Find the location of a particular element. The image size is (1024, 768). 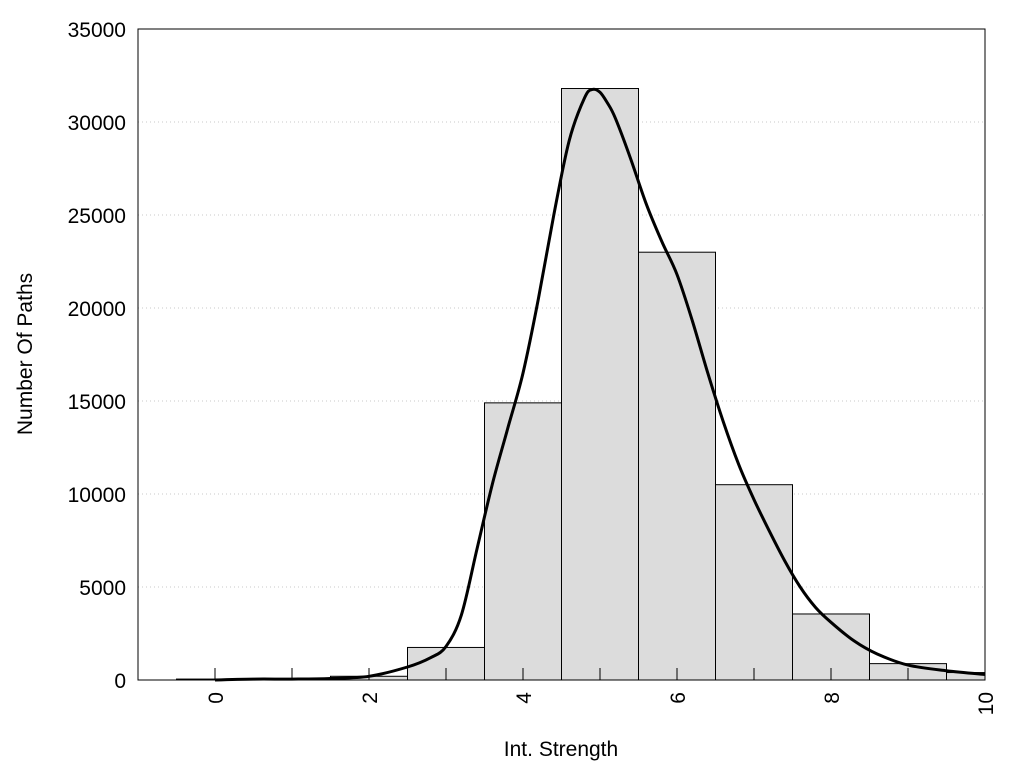

x-tick-label: 2 is located at coordinates (370, 698).